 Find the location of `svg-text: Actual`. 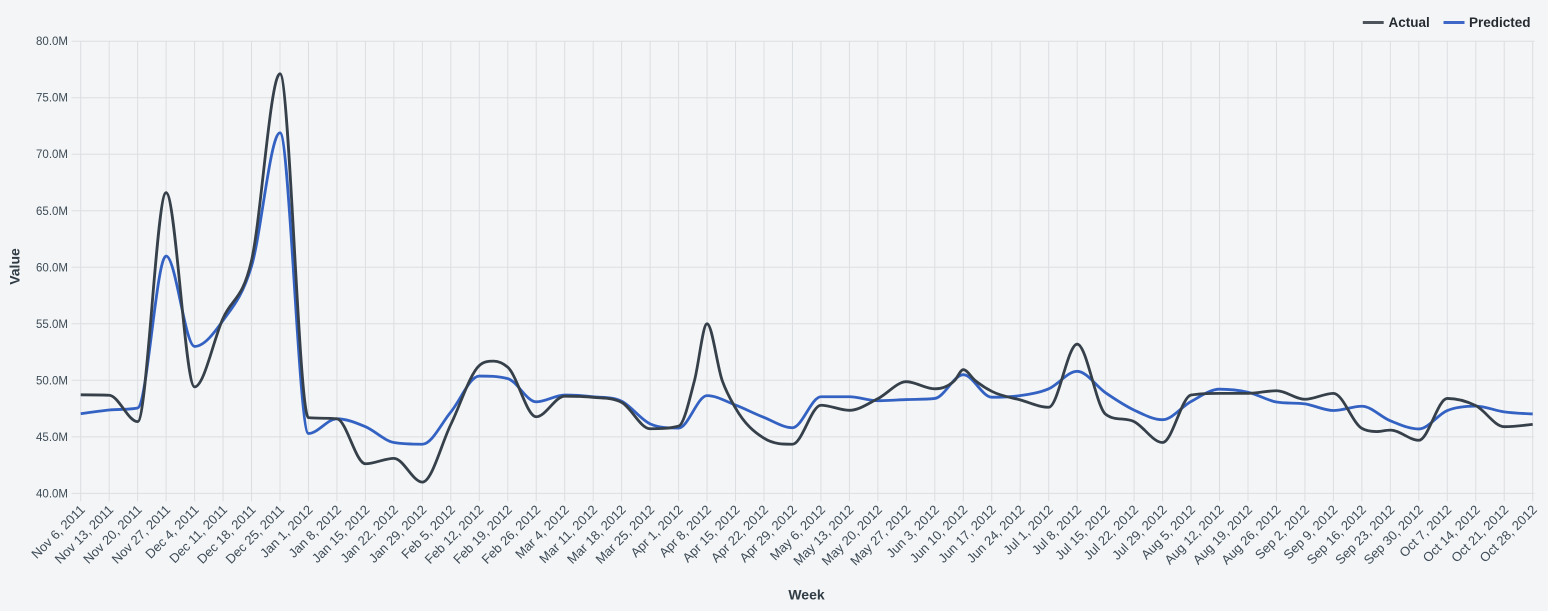

svg-text: Actual is located at coordinates (1409, 22).